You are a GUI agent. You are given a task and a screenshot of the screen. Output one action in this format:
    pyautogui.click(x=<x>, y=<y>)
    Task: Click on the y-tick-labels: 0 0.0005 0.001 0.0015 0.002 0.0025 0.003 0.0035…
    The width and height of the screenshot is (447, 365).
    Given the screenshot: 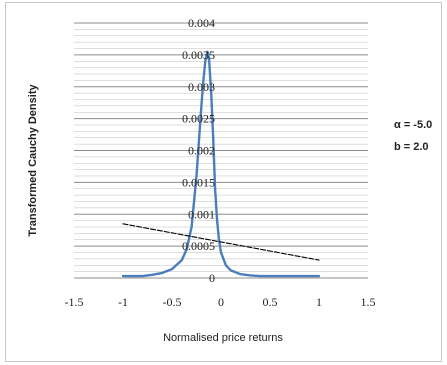 What is the action you would take?
    pyautogui.click(x=198, y=150)
    